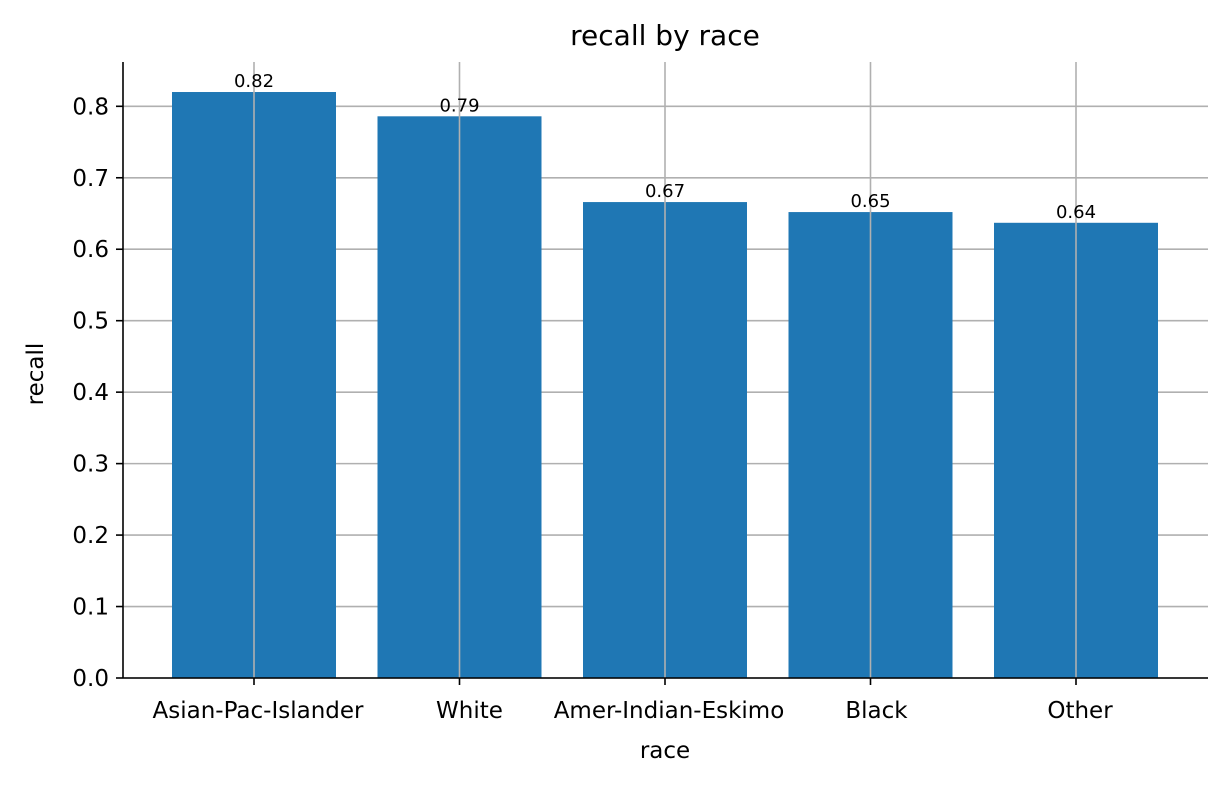  I want to click on bar-value-label: 0.67, so click(665, 191).